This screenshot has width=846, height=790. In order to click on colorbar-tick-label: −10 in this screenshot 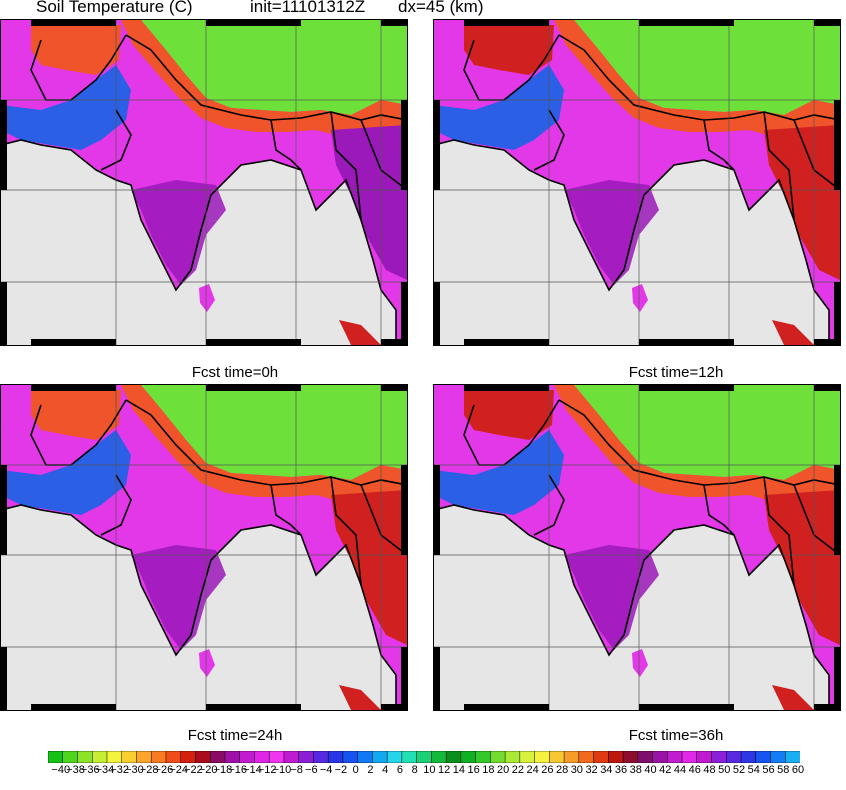, I will do `click(282, 770)`.